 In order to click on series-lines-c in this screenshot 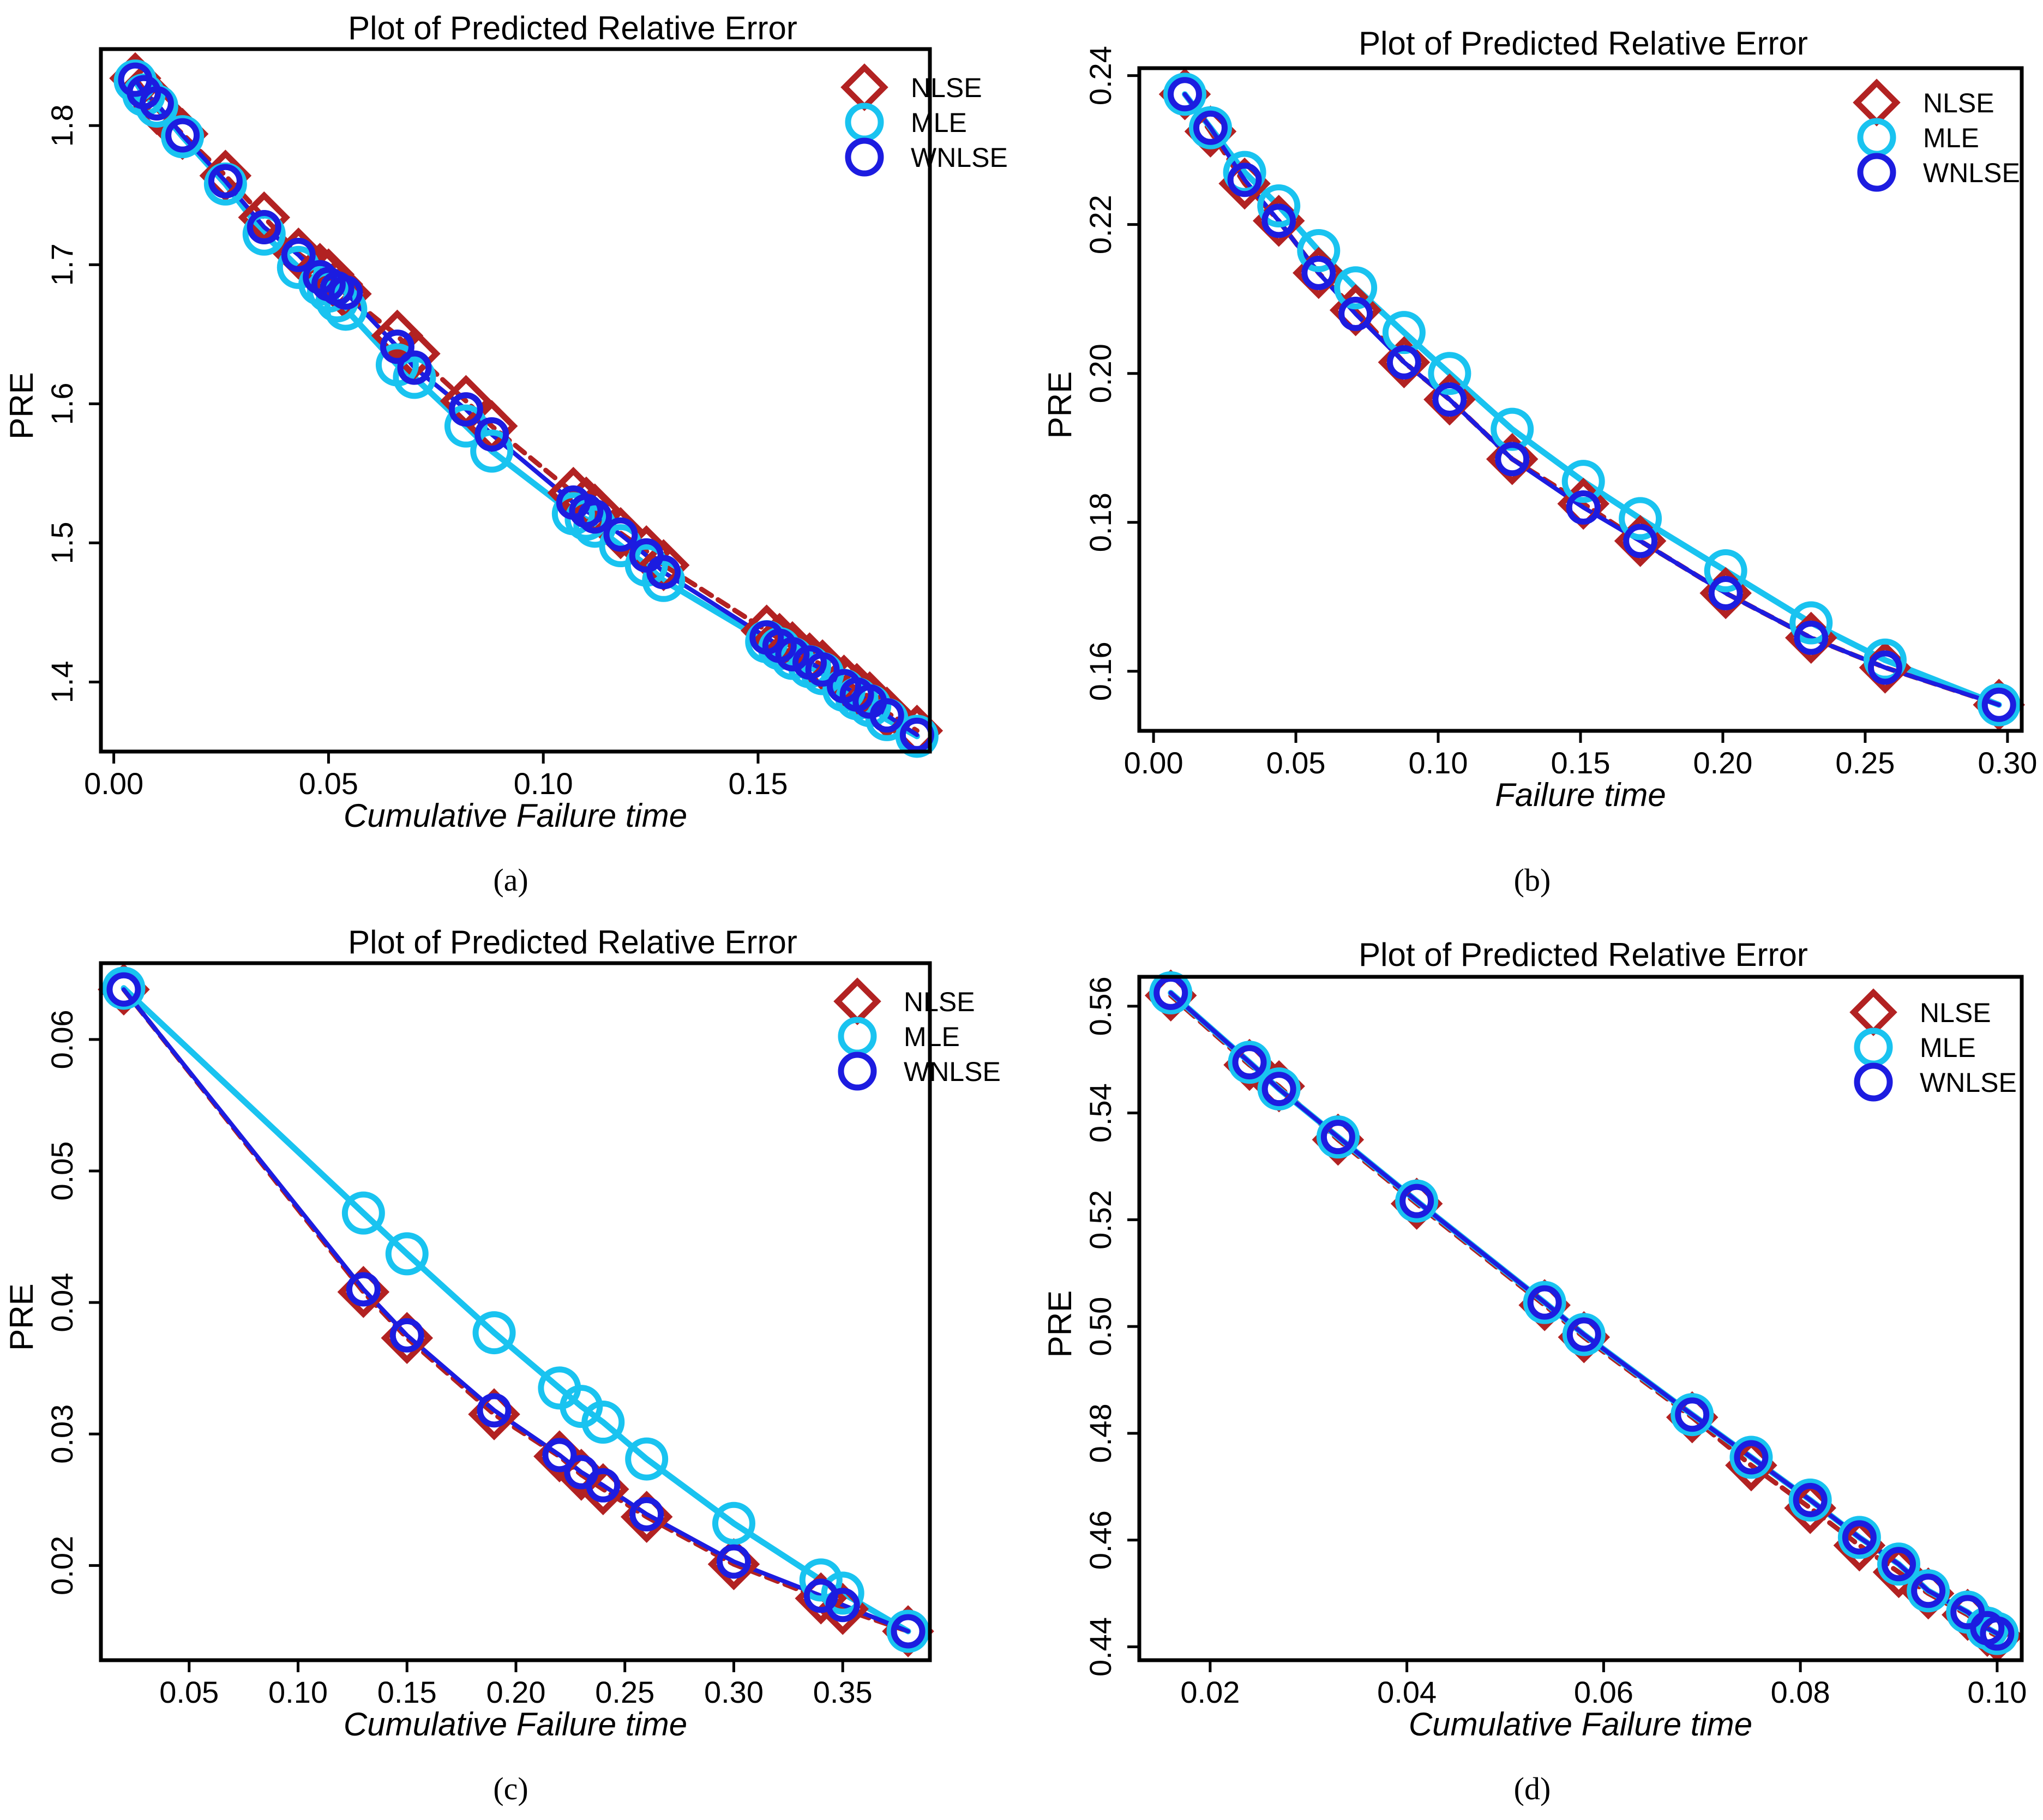, I will do `click(516, 1310)`.